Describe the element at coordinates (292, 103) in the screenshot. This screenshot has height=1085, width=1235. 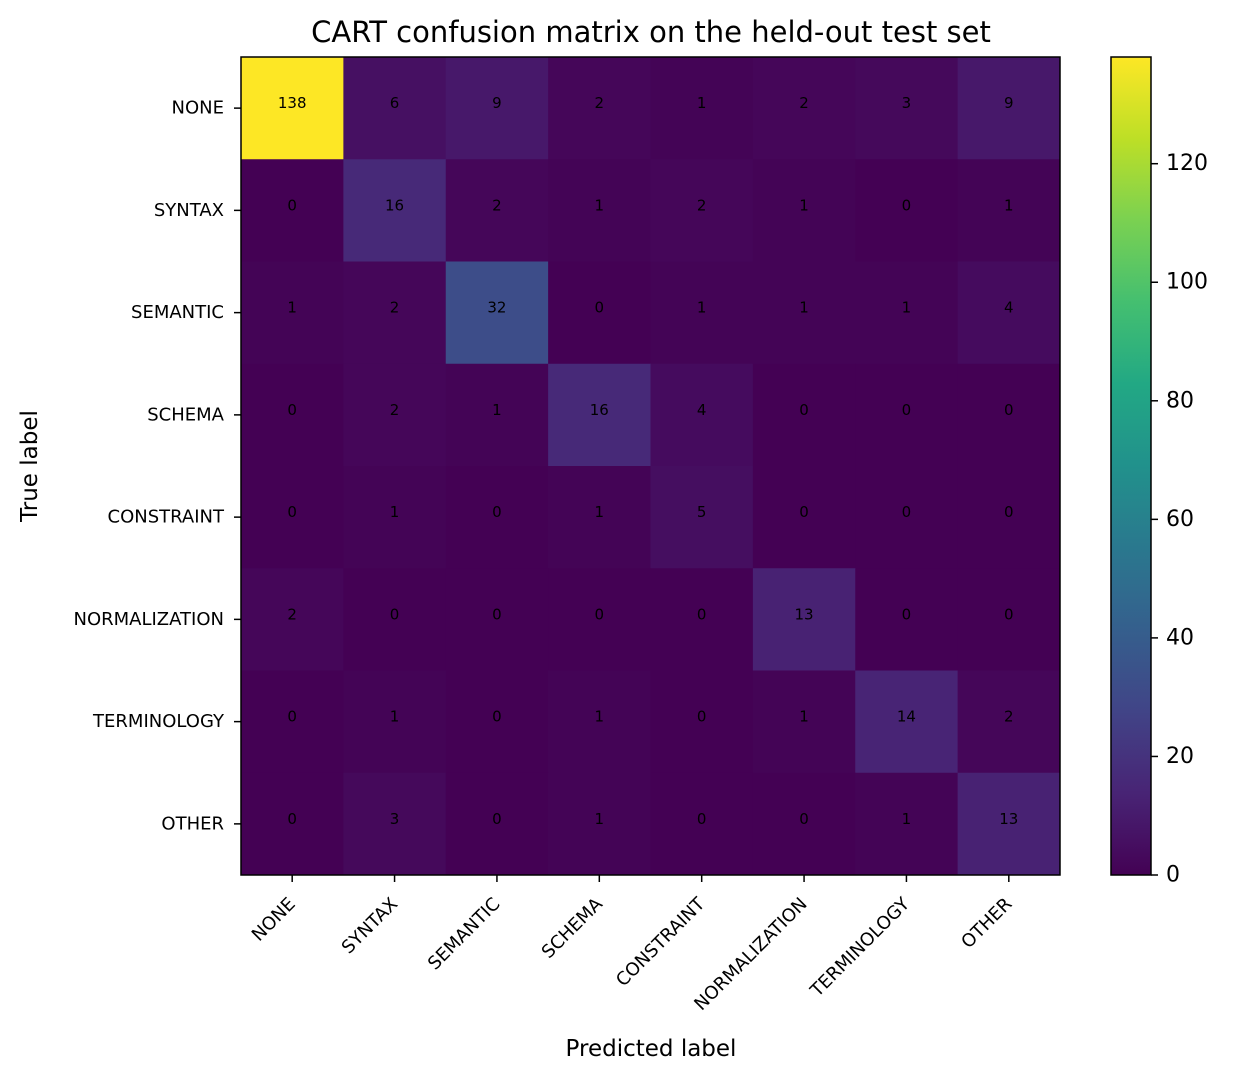
I see `cell-value-label: 138` at that location.